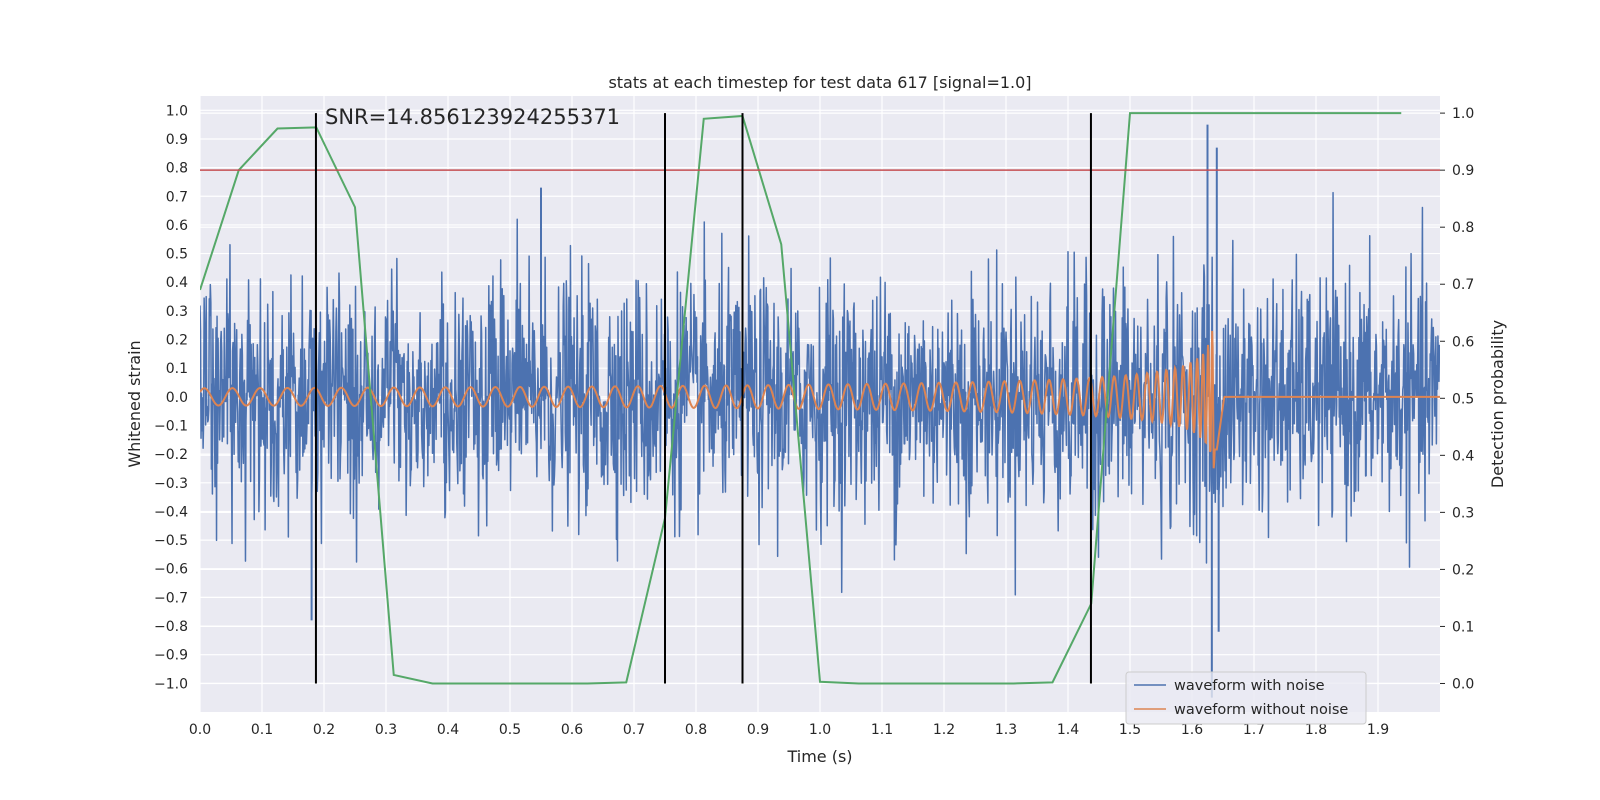  Describe the element at coordinates (171, 512) in the screenshot. I see `y-tick-label: −0.4` at that location.